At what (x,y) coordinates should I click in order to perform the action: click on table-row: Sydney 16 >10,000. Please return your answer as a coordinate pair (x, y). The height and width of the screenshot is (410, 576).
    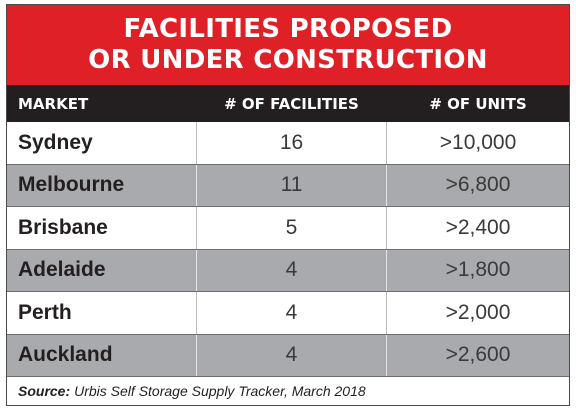
    Looking at the image, I should click on (288, 143).